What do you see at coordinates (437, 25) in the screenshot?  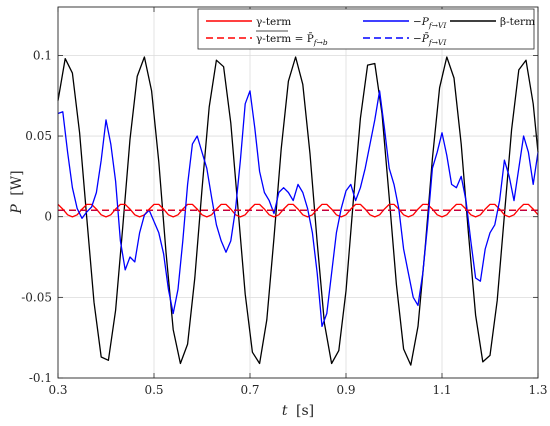 I see `legend-label-pf-sub: f→VI` at bounding box center [437, 25].